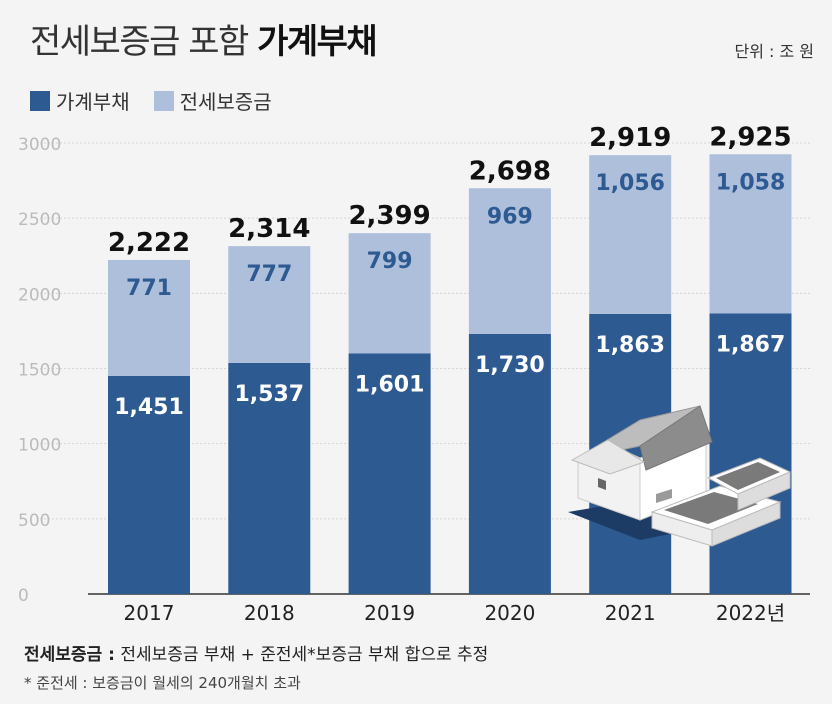 The image size is (832, 704). I want to click on unit-label: 단위 : 조 원, so click(774, 51).